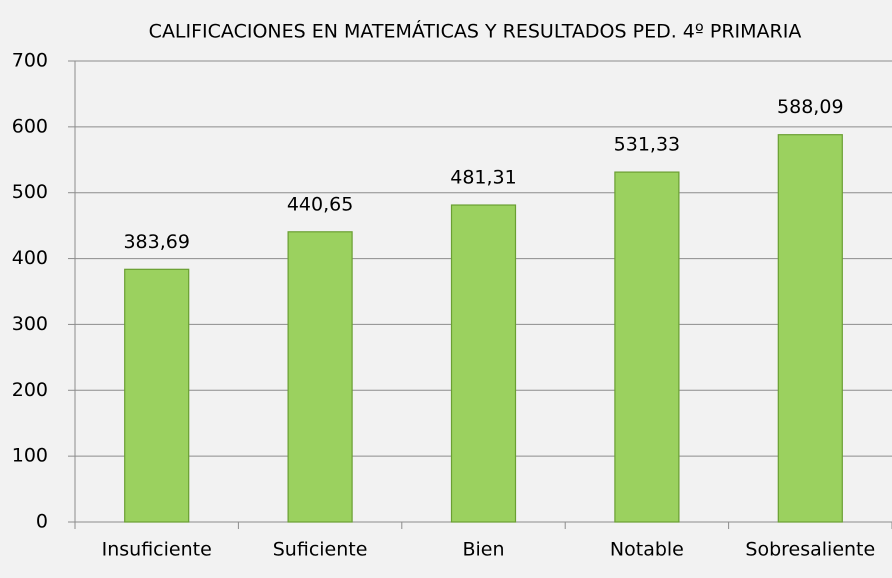  I want to click on y-tick-label: 400, so click(30, 258).